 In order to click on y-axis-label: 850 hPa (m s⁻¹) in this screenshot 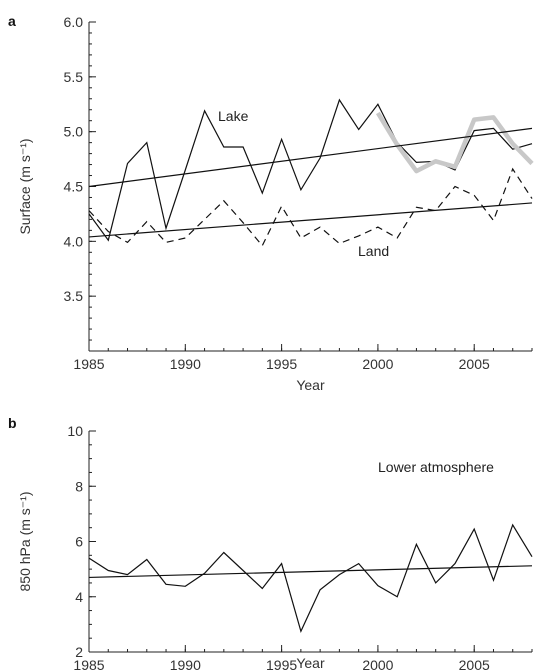, I will do `click(25, 542)`.